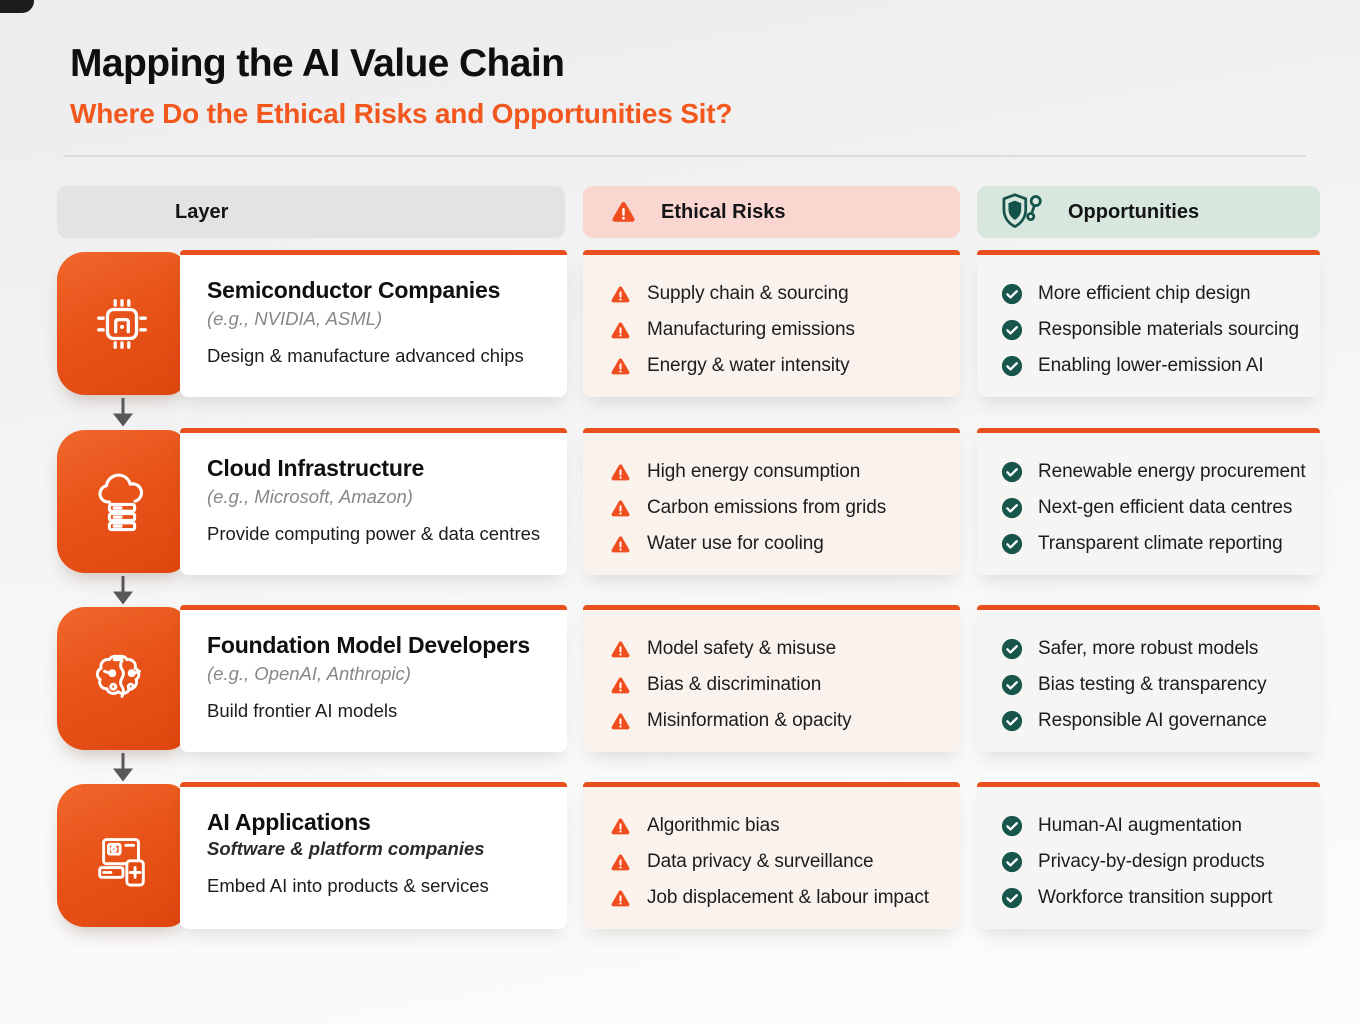 This screenshot has width=1360, height=1024. I want to click on layer-title: AI Applications, so click(289, 822).